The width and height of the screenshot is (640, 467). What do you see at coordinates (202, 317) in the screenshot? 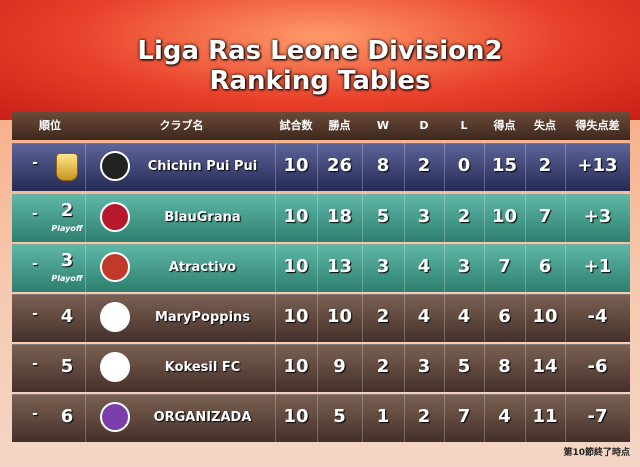
I see `club-name: MaryPoppins` at bounding box center [202, 317].